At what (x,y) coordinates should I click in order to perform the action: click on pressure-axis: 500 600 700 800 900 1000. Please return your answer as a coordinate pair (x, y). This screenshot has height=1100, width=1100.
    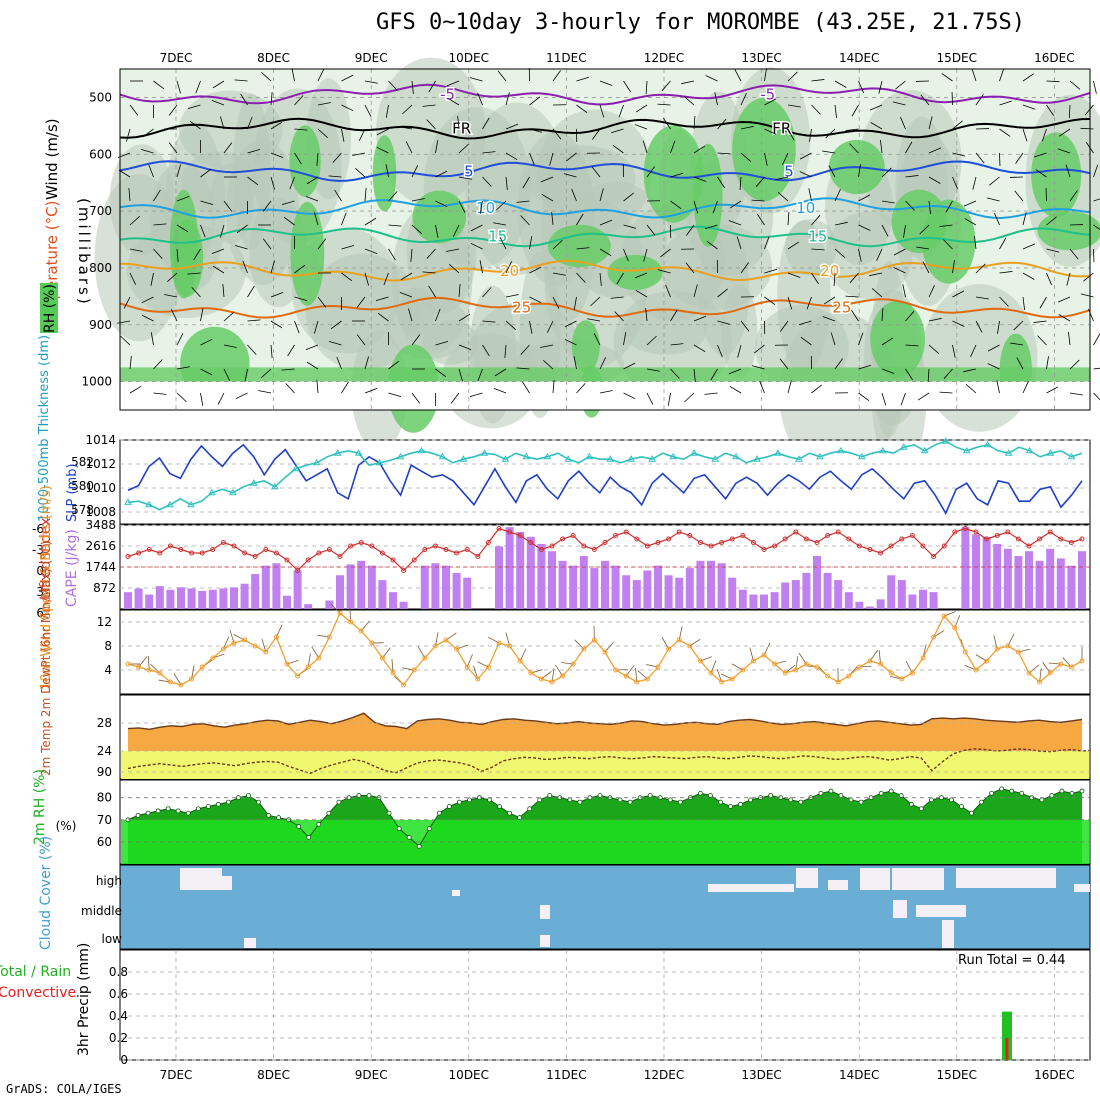
    Looking at the image, I should click on (96, 239).